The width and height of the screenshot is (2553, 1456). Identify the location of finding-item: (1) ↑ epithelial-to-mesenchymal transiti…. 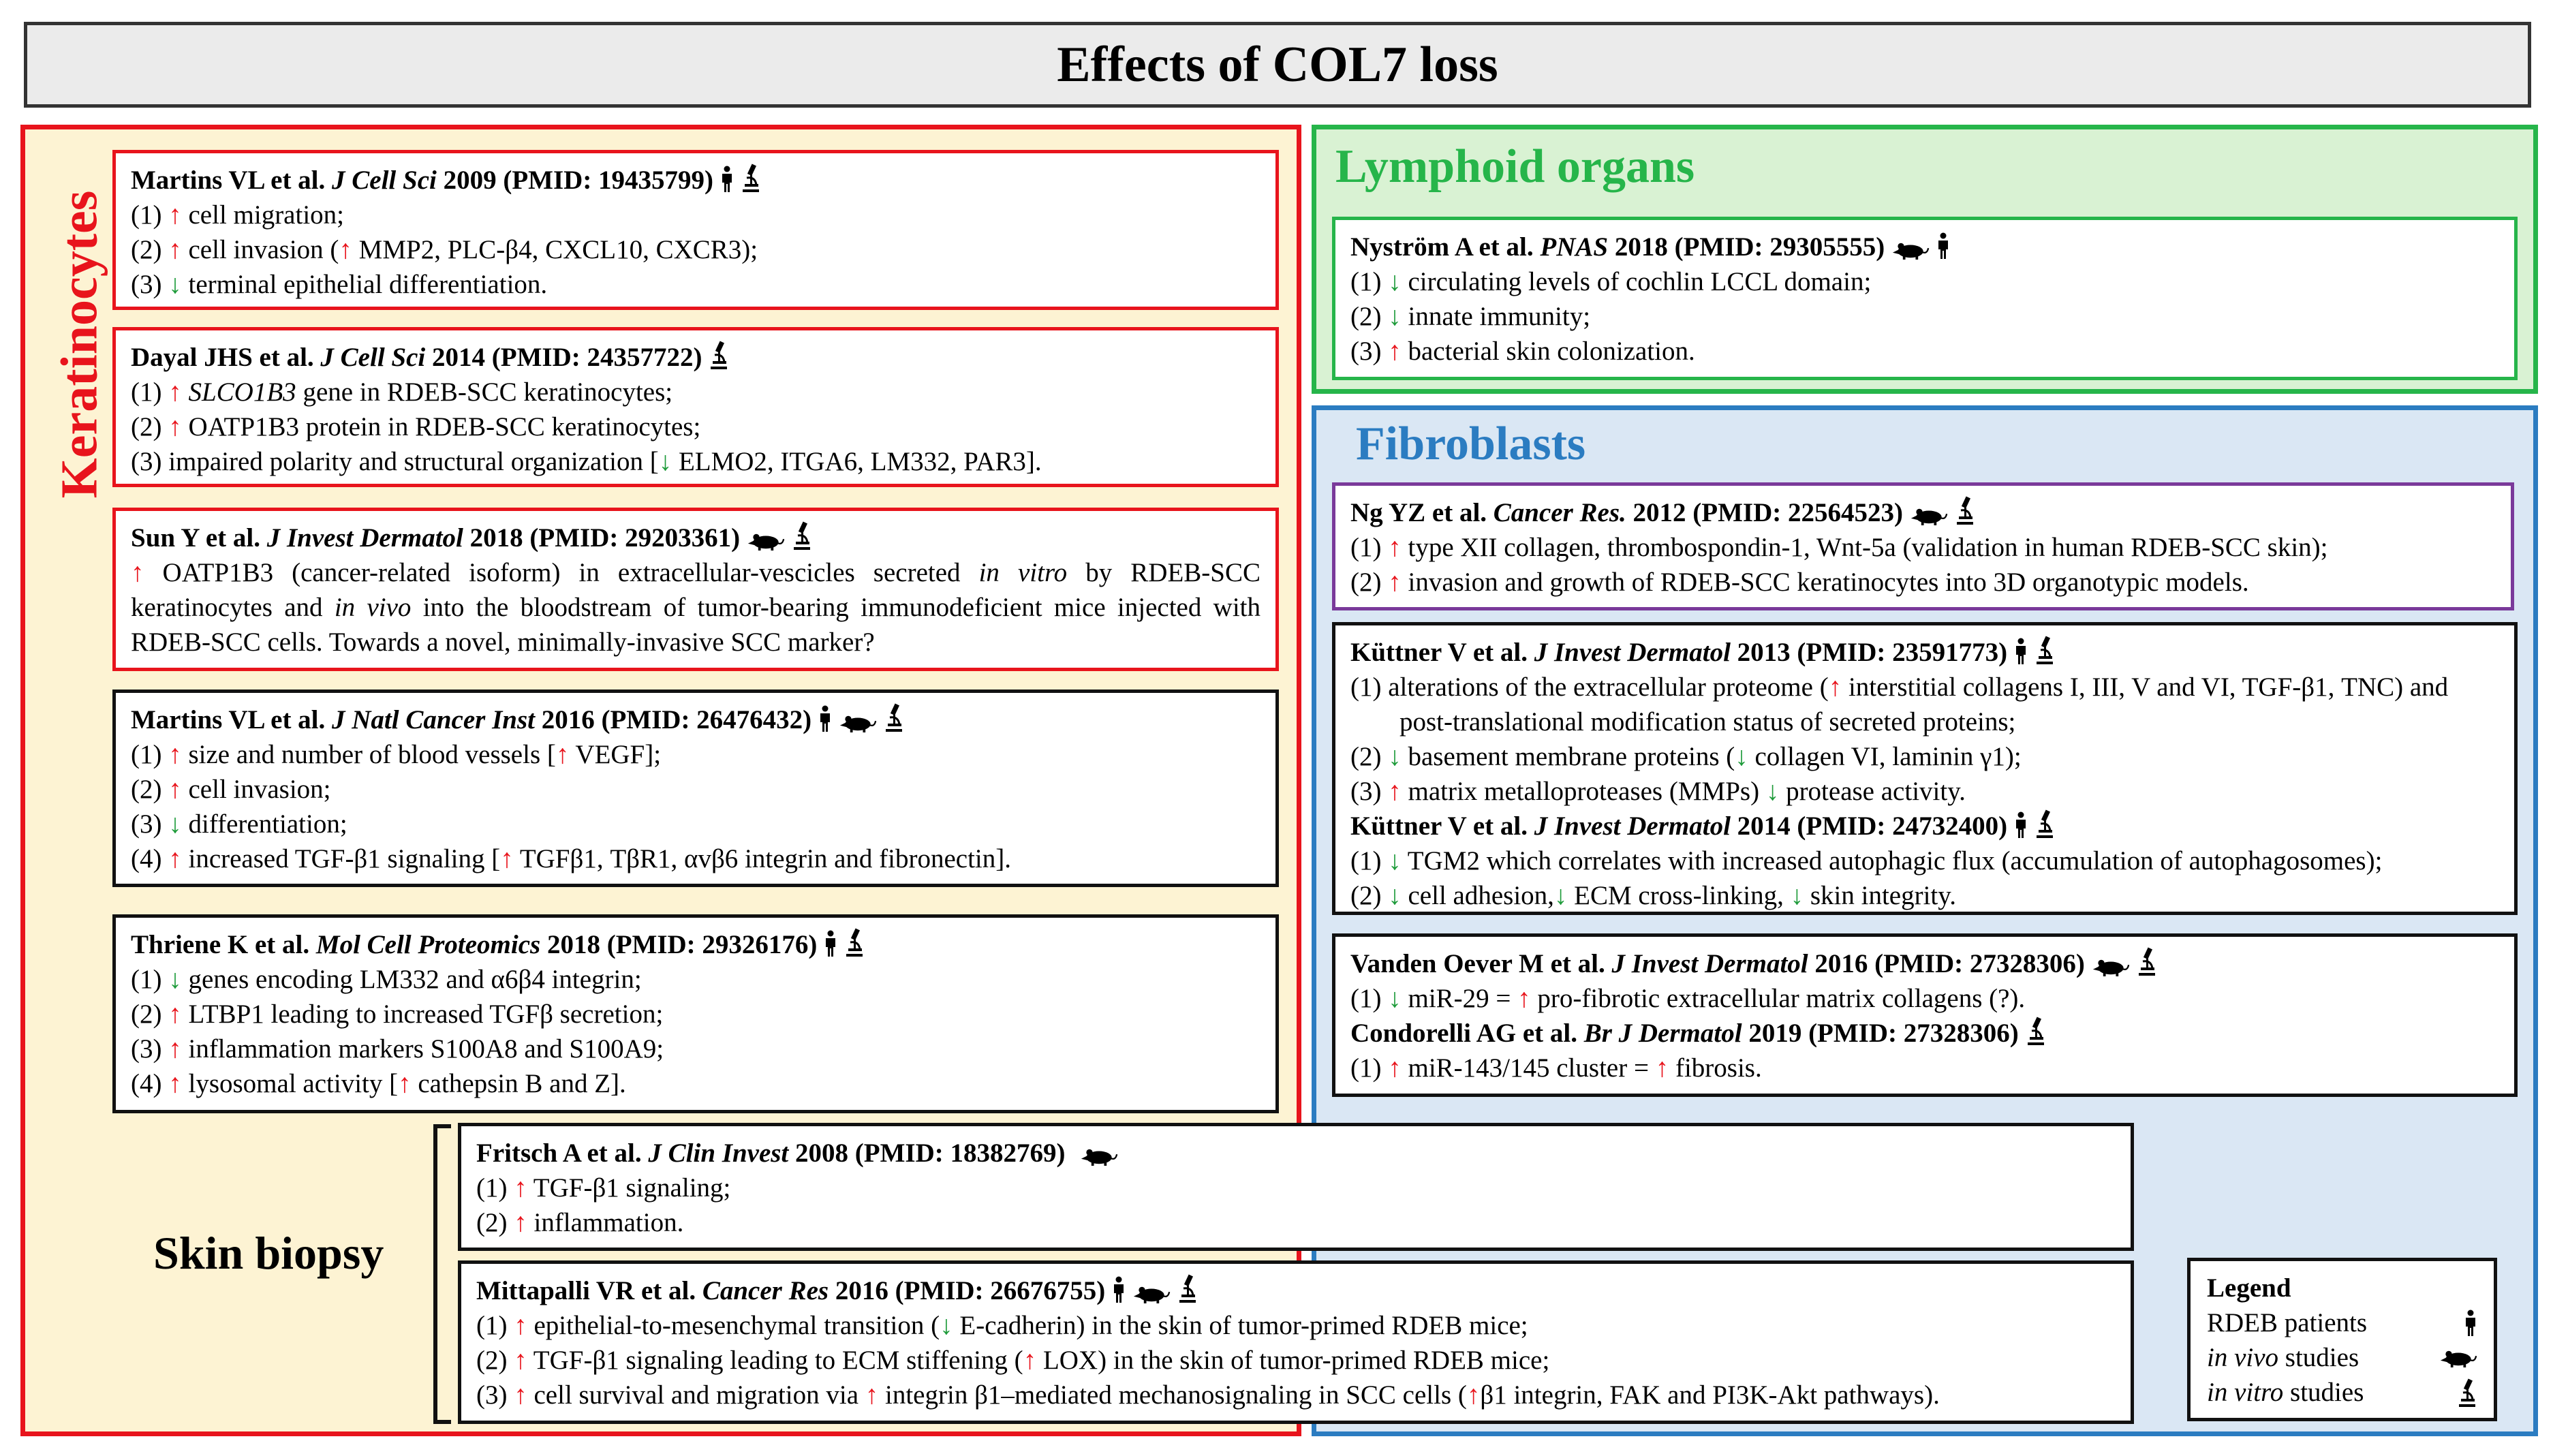
(1002, 1325).